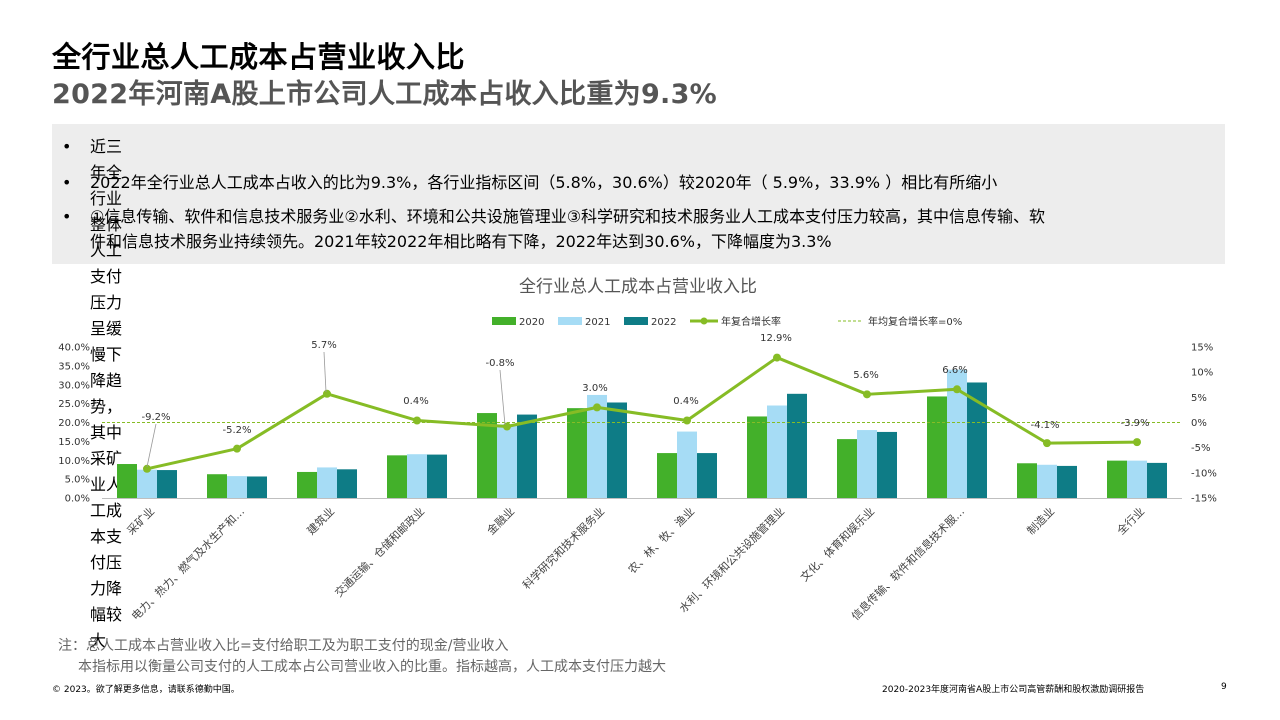 This screenshot has width=1280, height=720. What do you see at coordinates (500, 520) in the screenshot?
I see `category-label: 金融业` at bounding box center [500, 520].